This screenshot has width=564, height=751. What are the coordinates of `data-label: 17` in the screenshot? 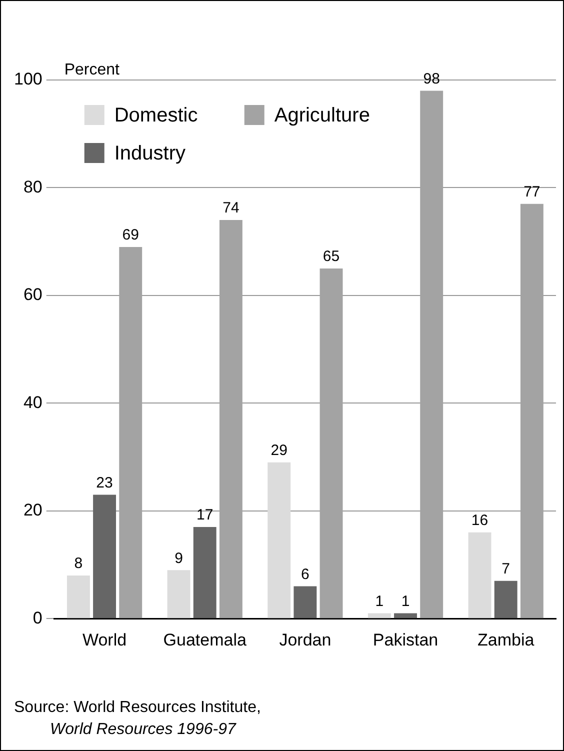 It's located at (205, 515).